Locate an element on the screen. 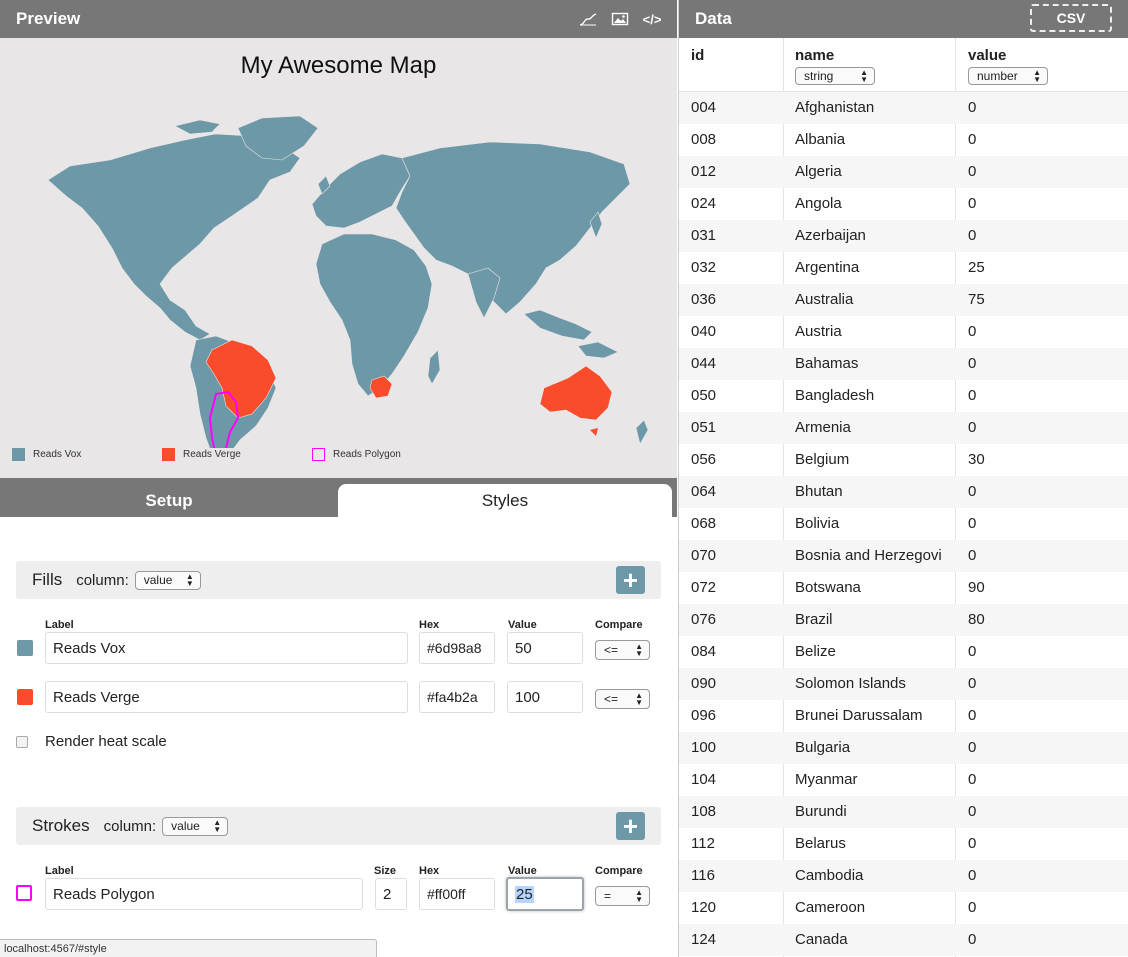  table-row: 112 Belarus 0 is located at coordinates (903, 844).